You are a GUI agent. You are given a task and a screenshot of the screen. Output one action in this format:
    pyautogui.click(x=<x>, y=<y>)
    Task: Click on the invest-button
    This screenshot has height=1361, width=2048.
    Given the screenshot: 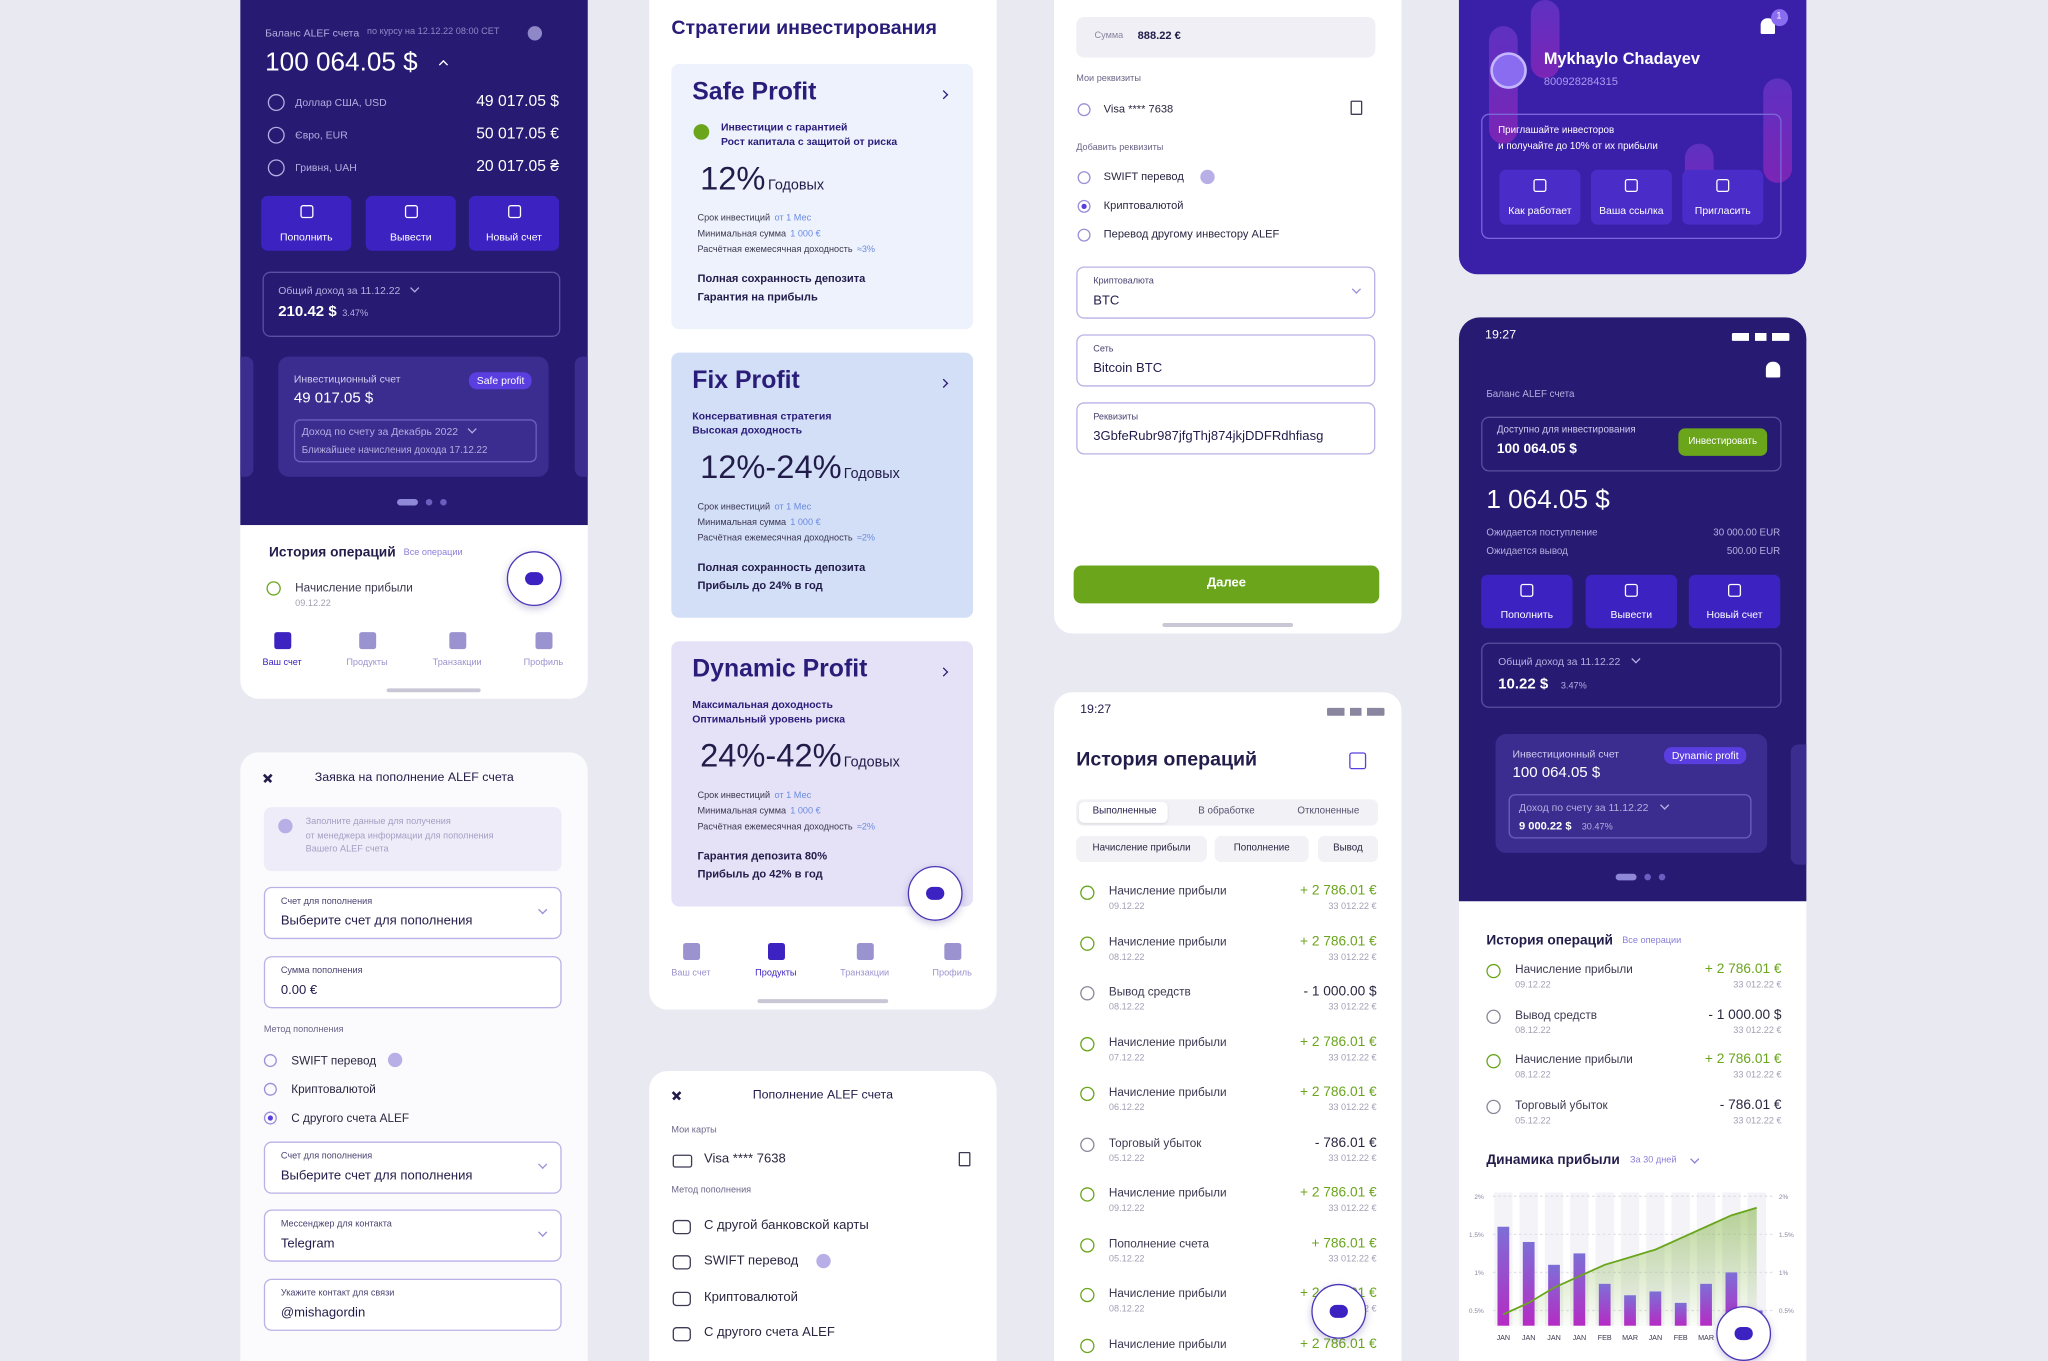 What is the action you would take?
    pyautogui.click(x=1723, y=442)
    